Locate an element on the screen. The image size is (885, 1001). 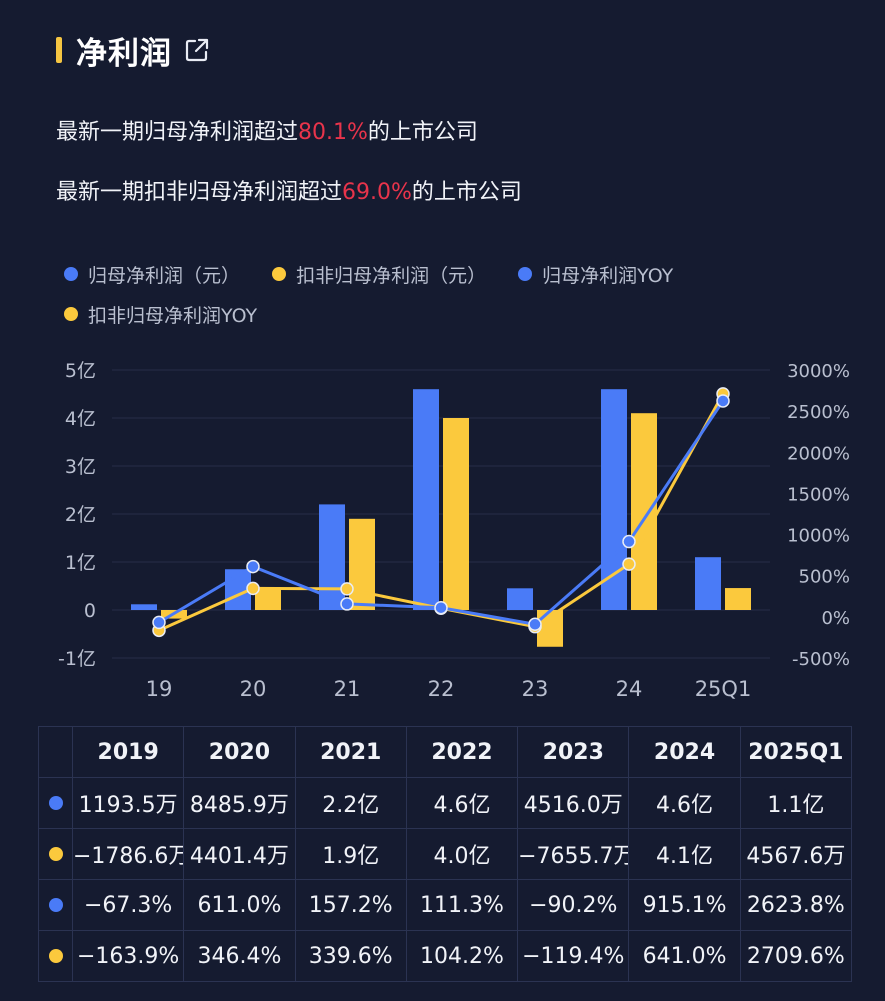
column-header: 2023 is located at coordinates (573, 752).